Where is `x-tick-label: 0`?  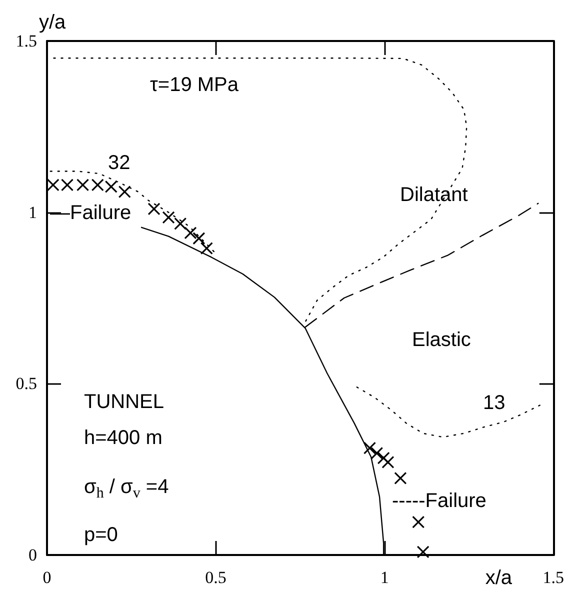 x-tick-label: 0 is located at coordinates (47, 577).